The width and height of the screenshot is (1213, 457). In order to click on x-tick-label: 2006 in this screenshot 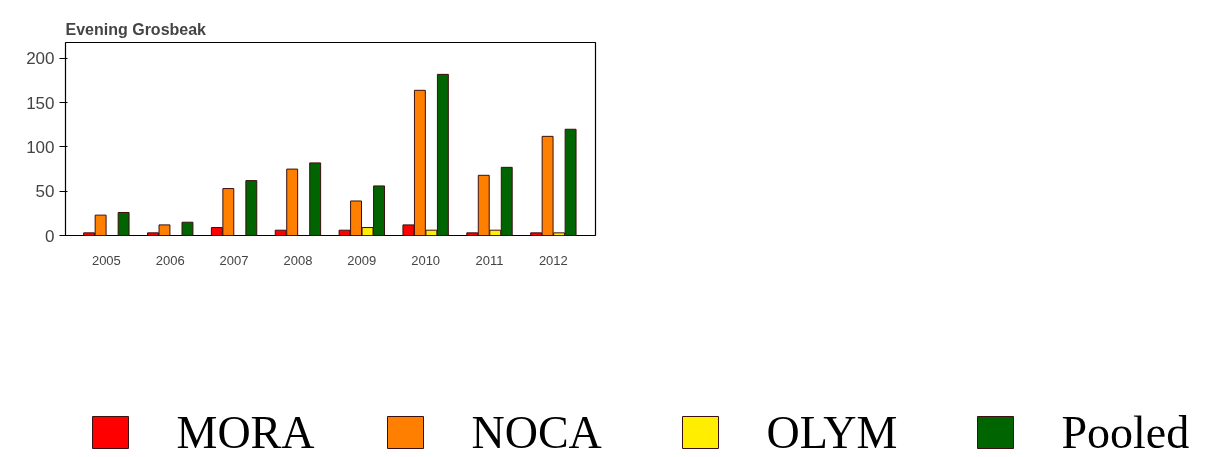, I will do `click(170, 260)`.